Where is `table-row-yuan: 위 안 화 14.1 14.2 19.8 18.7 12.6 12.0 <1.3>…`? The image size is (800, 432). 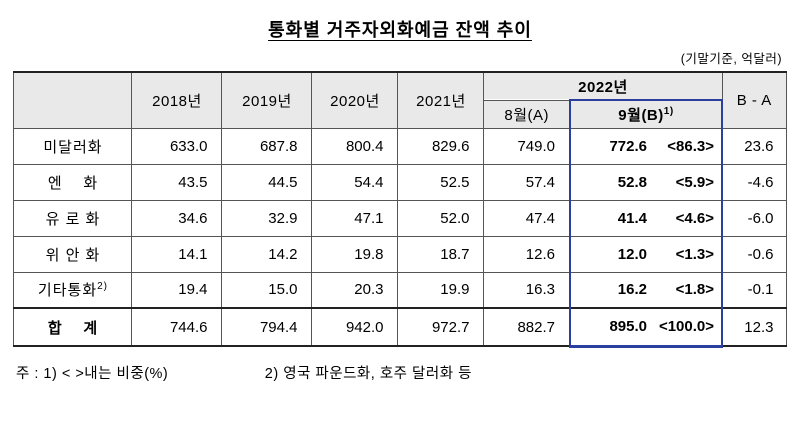 table-row-yuan: 위 안 화 14.1 14.2 19.8 18.7 12.6 12.0 <1.3>… is located at coordinates (400, 254).